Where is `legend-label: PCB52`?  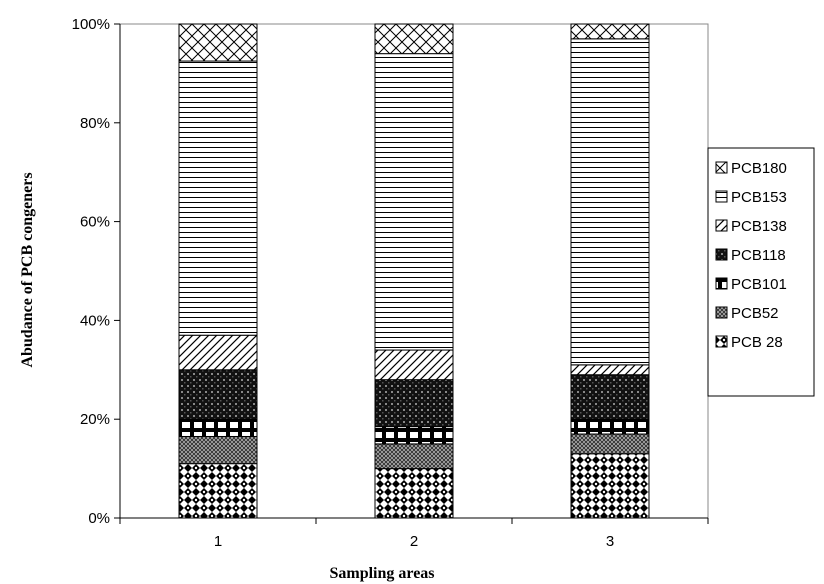 legend-label: PCB52 is located at coordinates (755, 313).